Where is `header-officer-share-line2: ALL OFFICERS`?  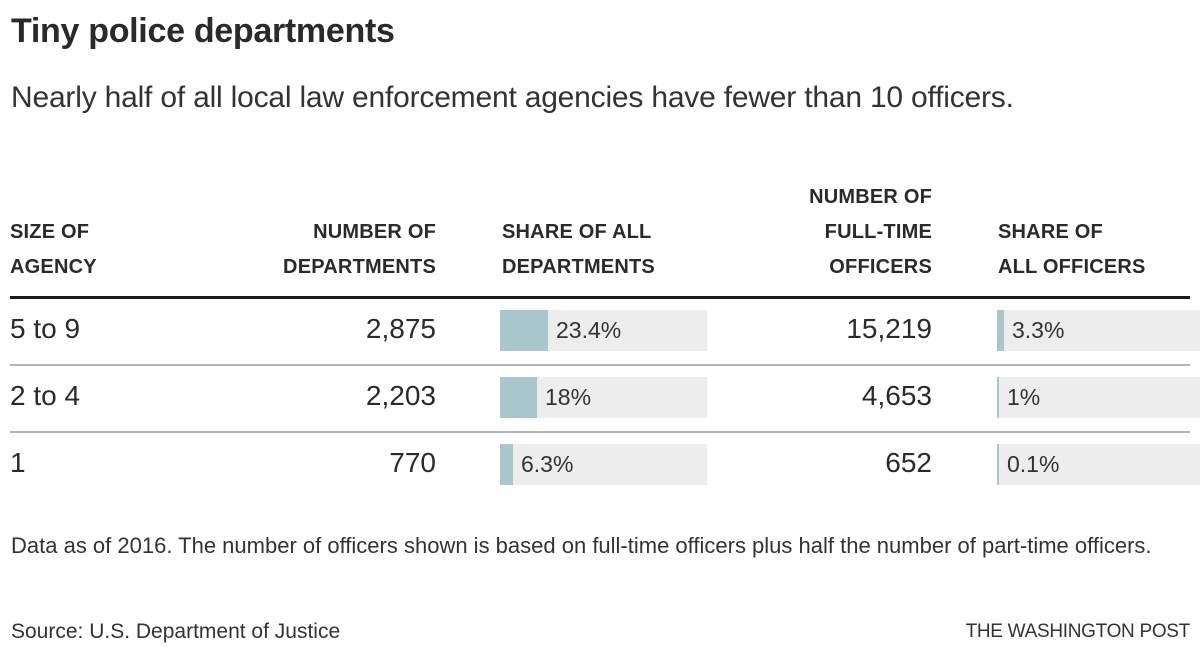
header-officer-share-line2: ALL OFFICERS is located at coordinates (1072, 267).